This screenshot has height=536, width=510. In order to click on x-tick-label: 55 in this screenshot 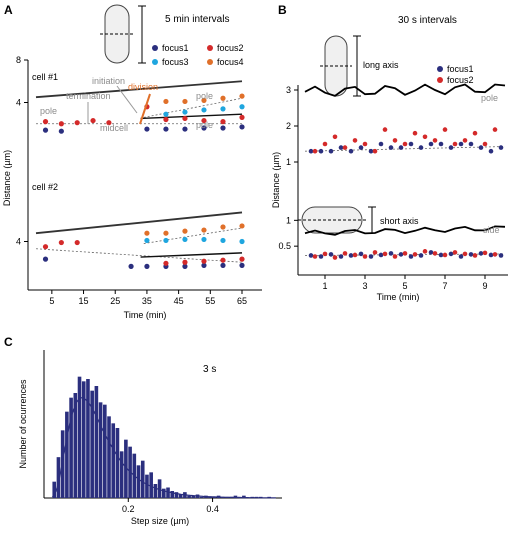, I will do `click(210, 301)`.